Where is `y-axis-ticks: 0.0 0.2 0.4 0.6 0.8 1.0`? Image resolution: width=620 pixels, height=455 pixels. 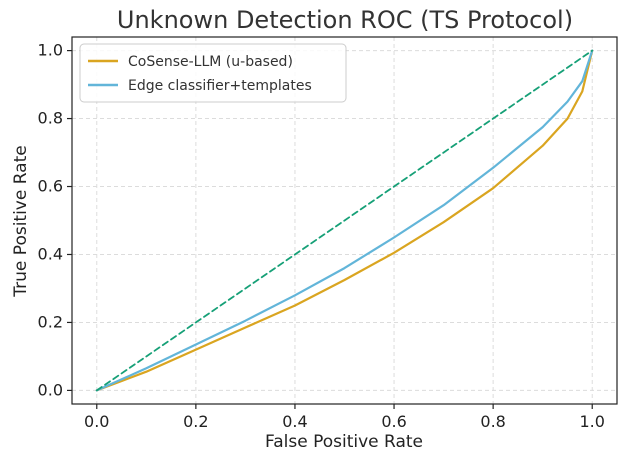 y-axis-ticks: 0.0 0.2 0.4 0.6 0.8 1.0 is located at coordinates (55, 220).